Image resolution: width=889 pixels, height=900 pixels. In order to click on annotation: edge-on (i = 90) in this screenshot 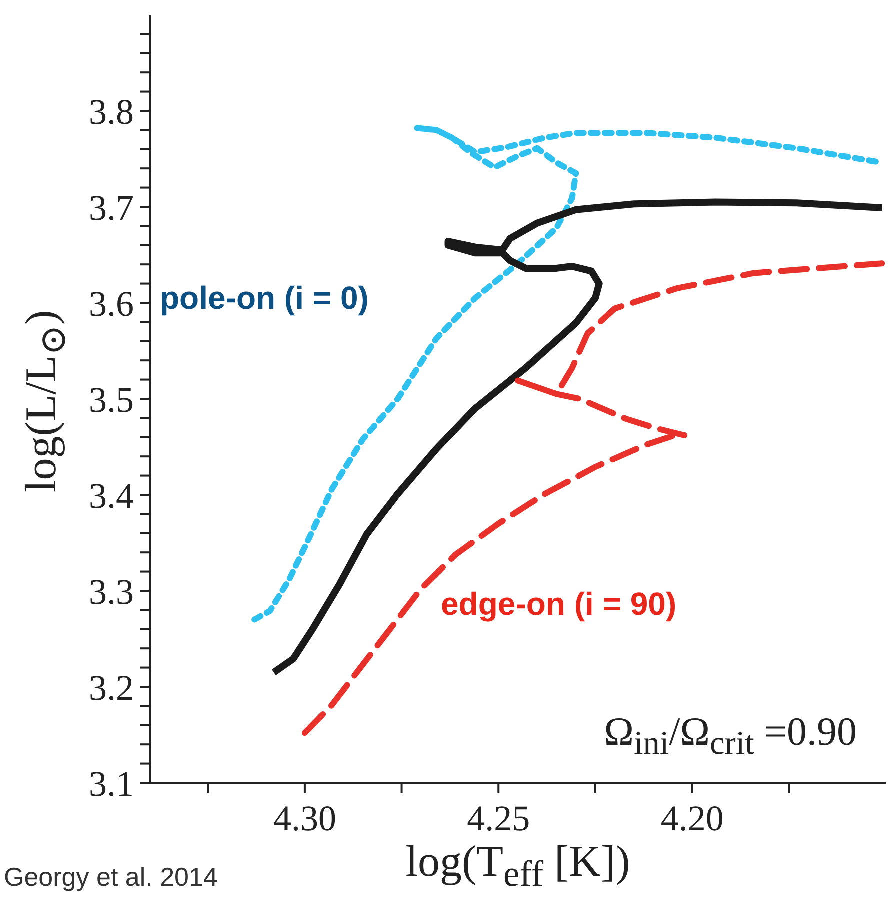, I will do `click(559, 604)`.